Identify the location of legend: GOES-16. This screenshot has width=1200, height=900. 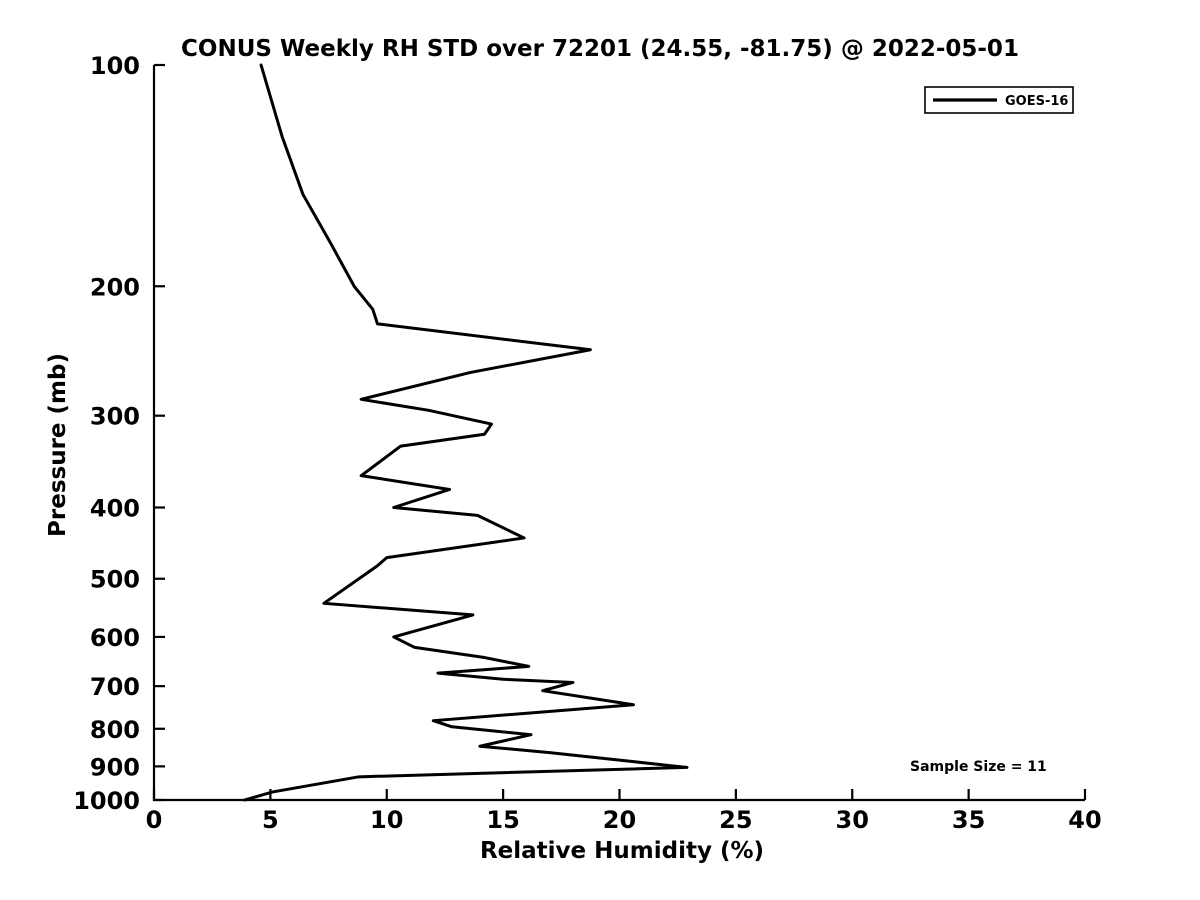
(999, 100).